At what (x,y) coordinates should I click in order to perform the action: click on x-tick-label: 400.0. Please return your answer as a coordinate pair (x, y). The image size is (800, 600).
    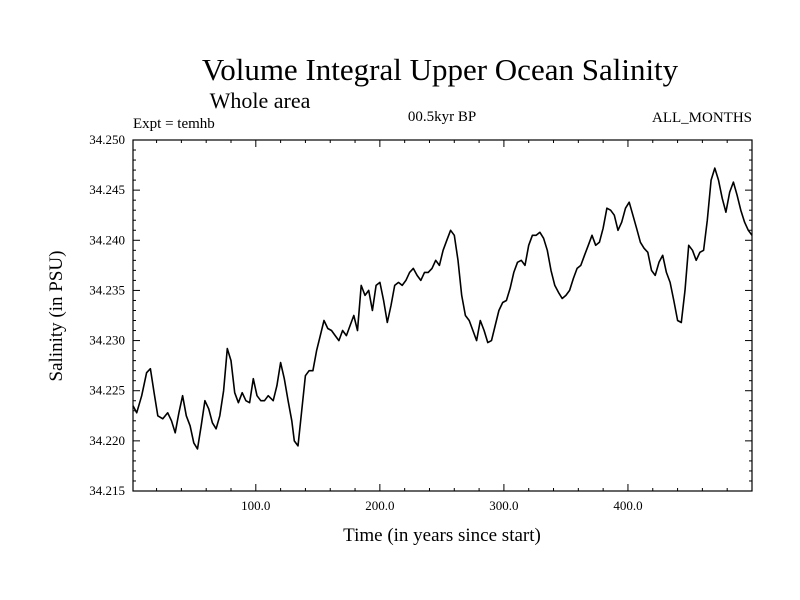
    Looking at the image, I should click on (627, 505).